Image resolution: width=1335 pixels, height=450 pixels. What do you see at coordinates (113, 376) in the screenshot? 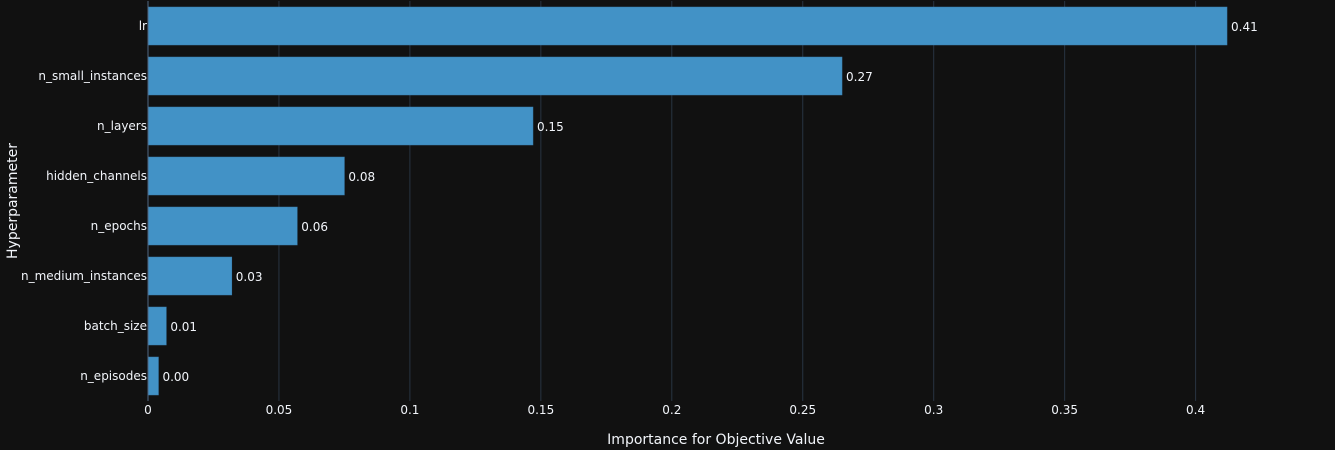
I see `y-tick-label: n_episodes` at bounding box center [113, 376].